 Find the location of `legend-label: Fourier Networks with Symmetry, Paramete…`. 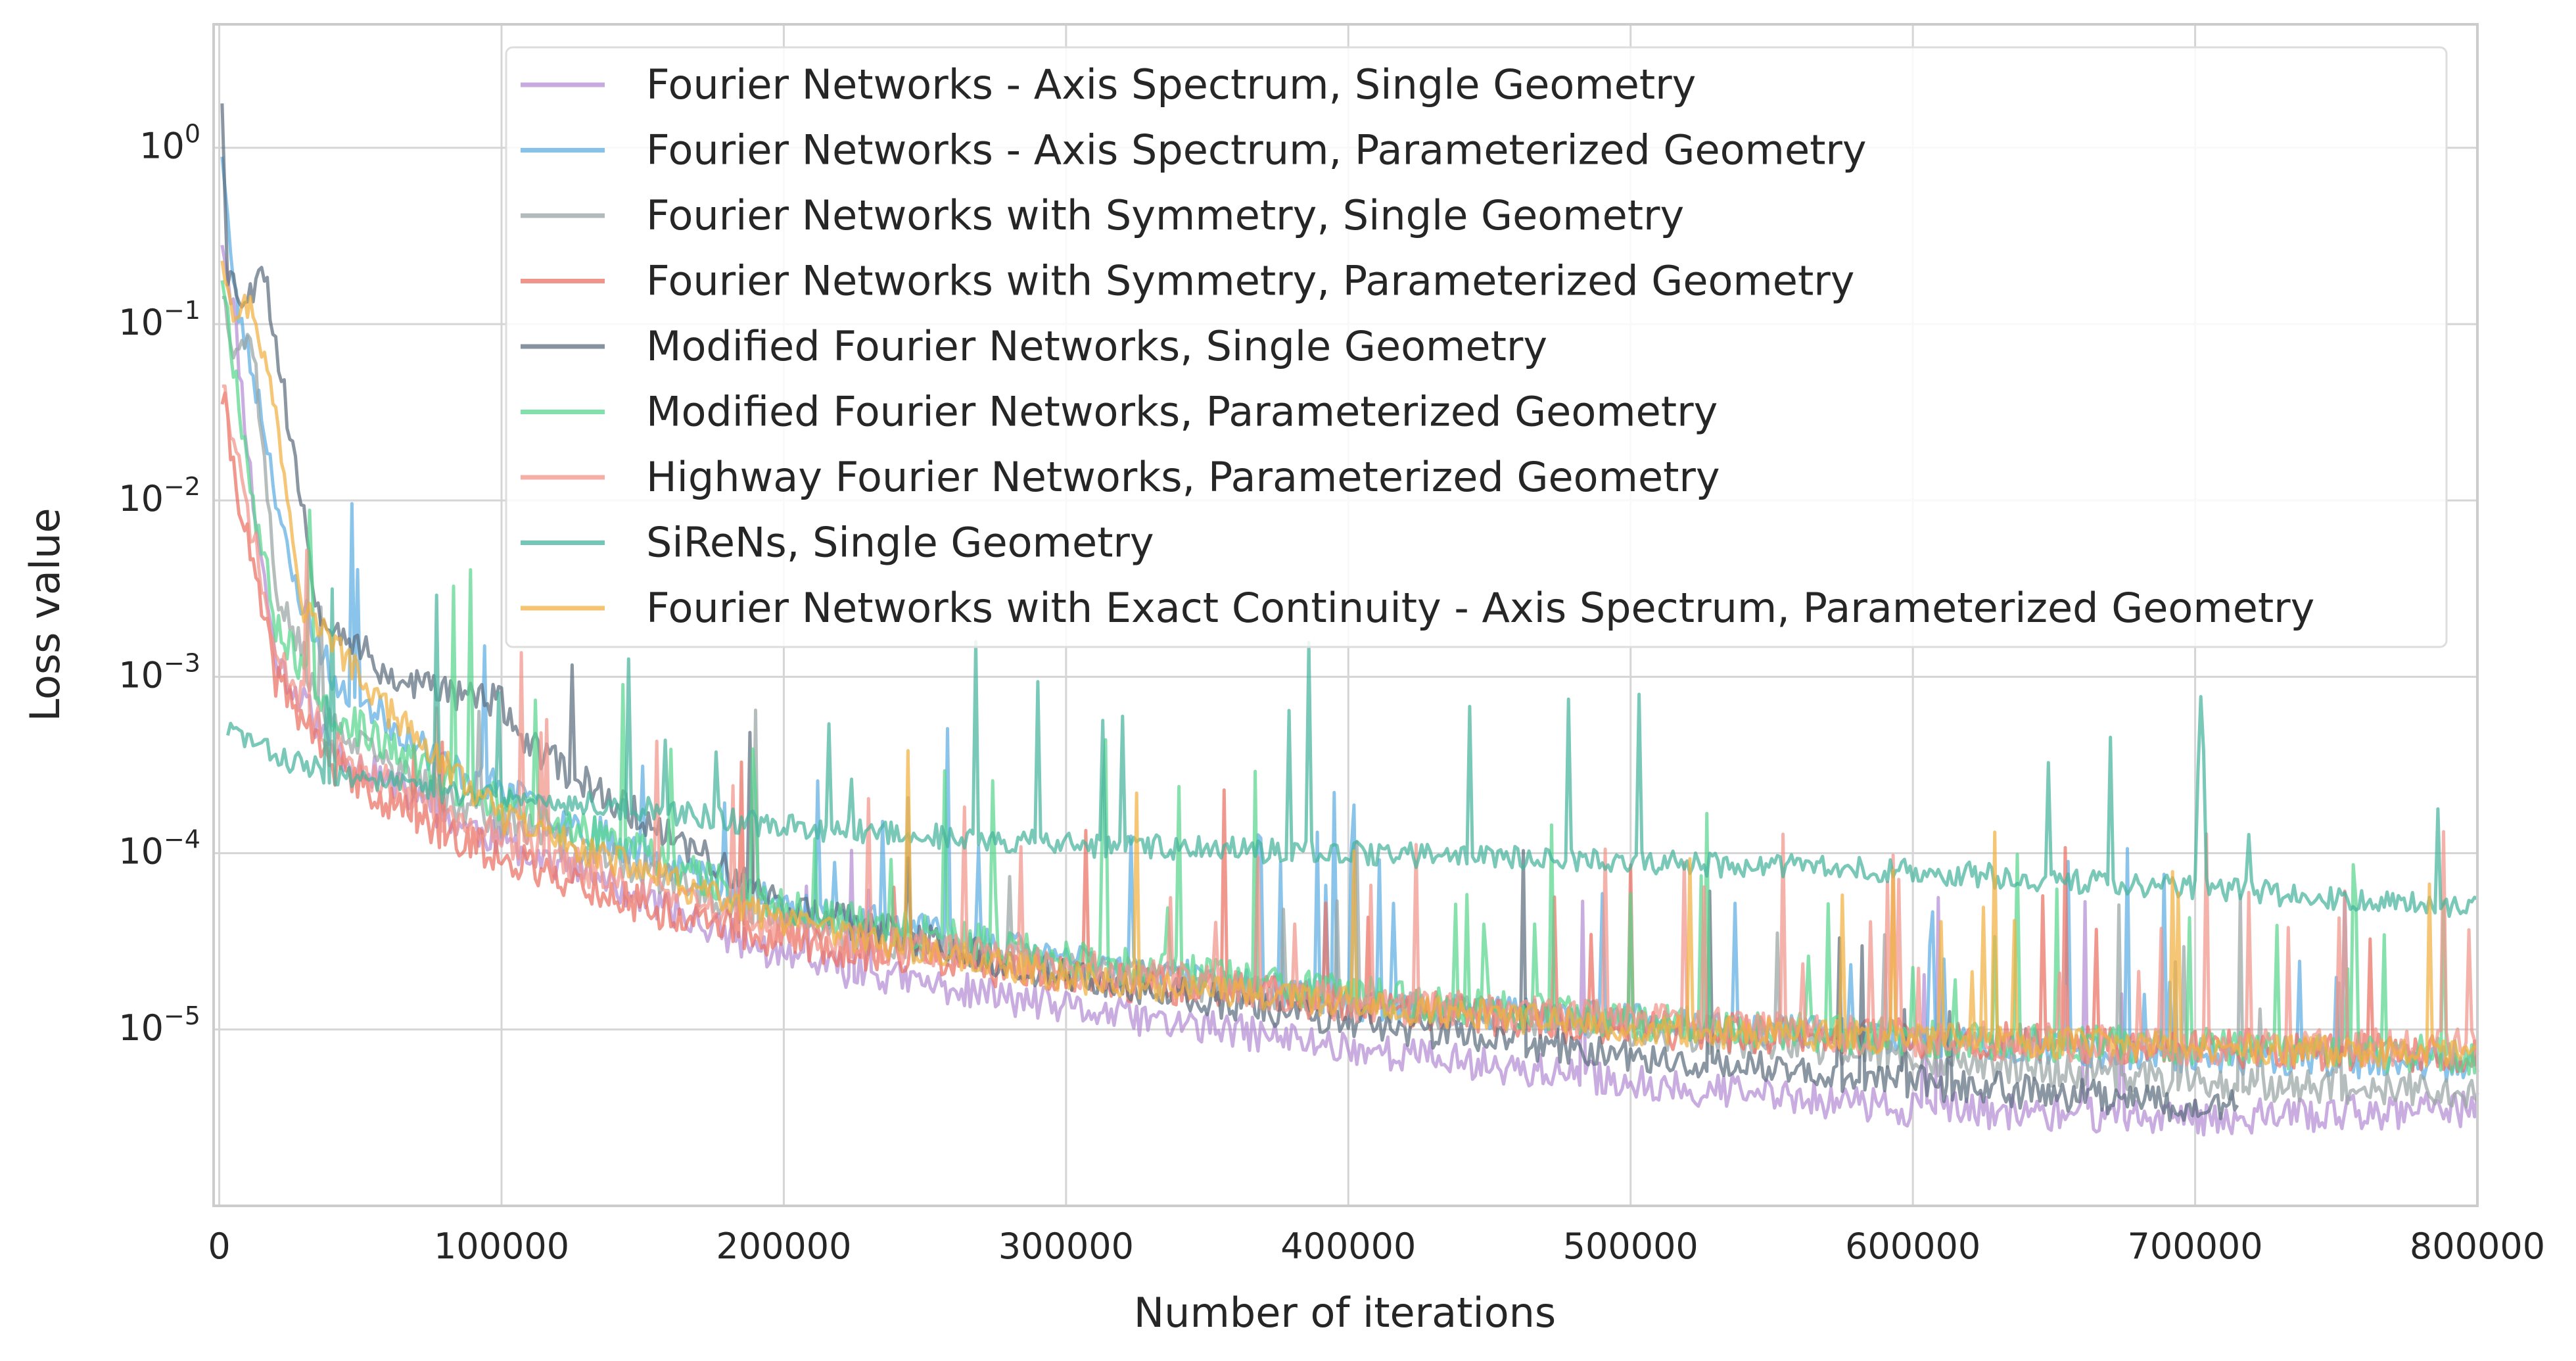

legend-label: Fourier Networks with Symmetry, Paramete… is located at coordinates (1250, 281).